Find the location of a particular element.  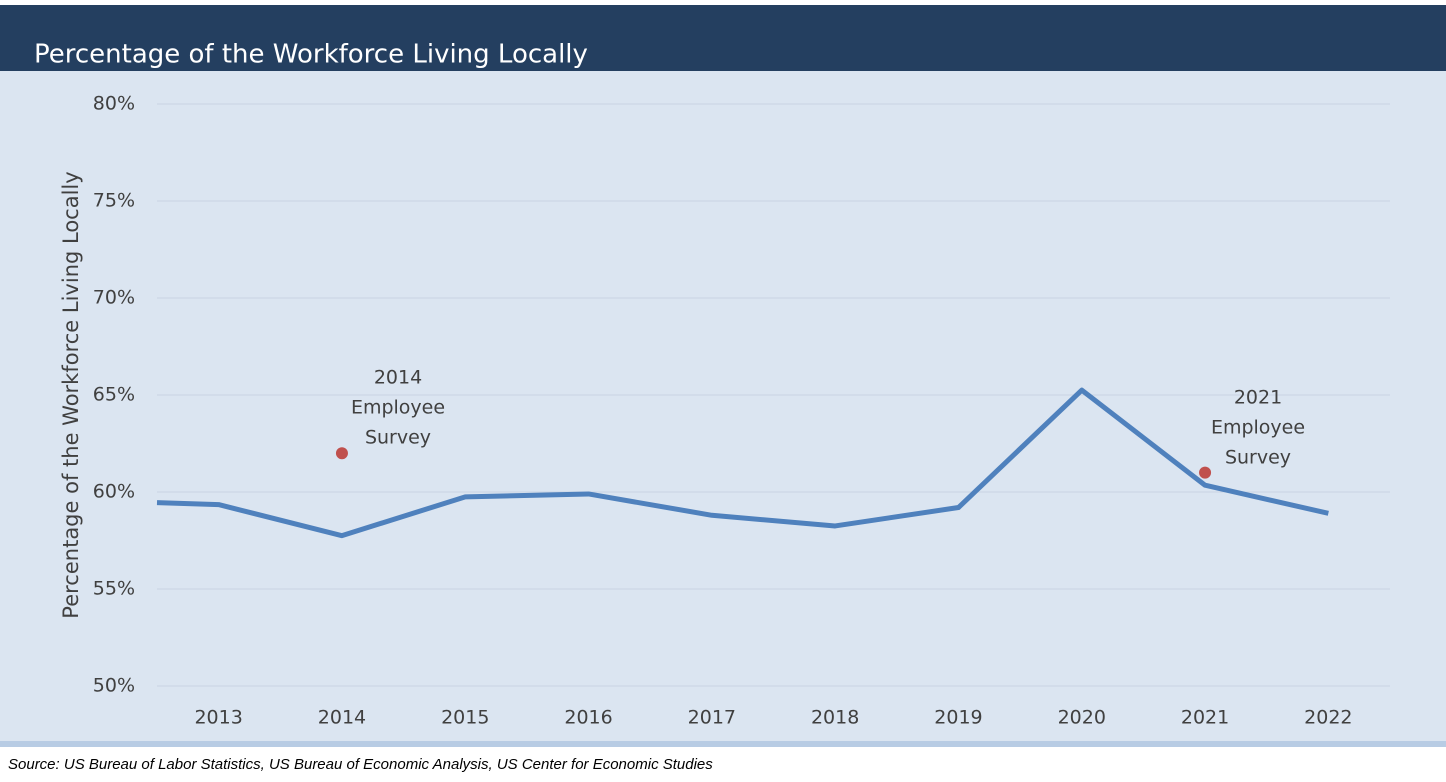

y-tick-label: 80% is located at coordinates (114, 104).